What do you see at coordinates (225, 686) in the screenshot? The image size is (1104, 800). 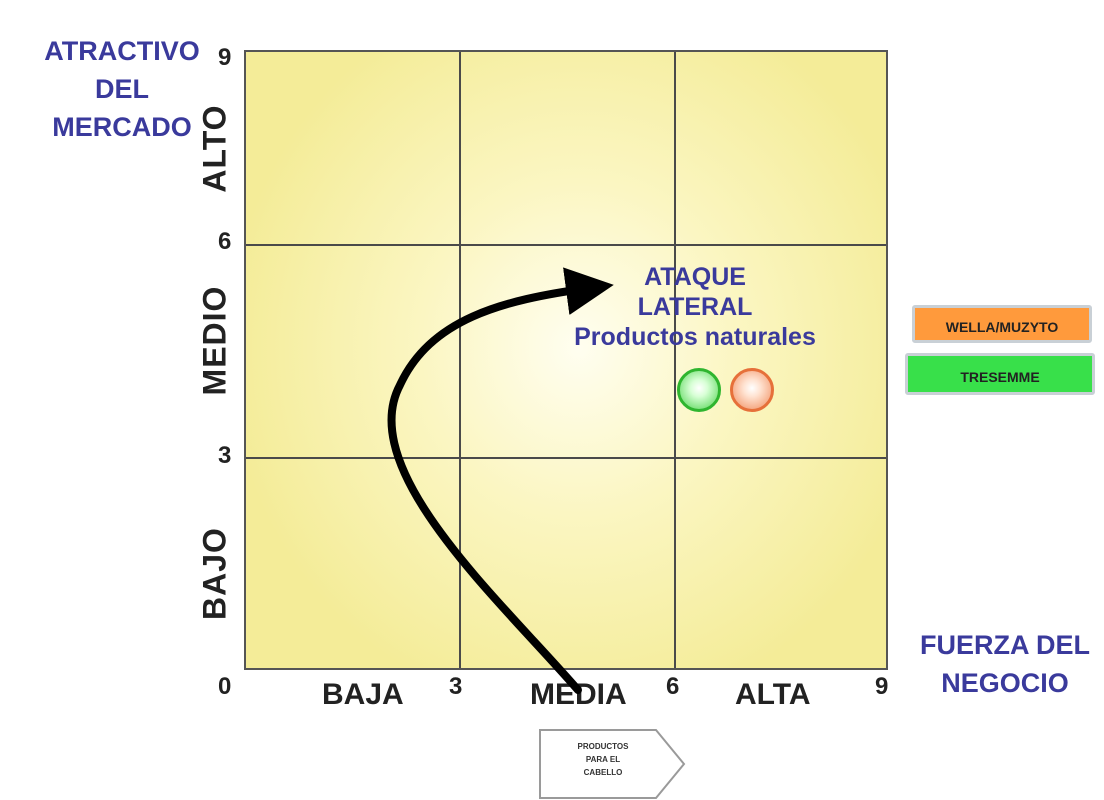 I see `y-tick-0: 0` at bounding box center [225, 686].